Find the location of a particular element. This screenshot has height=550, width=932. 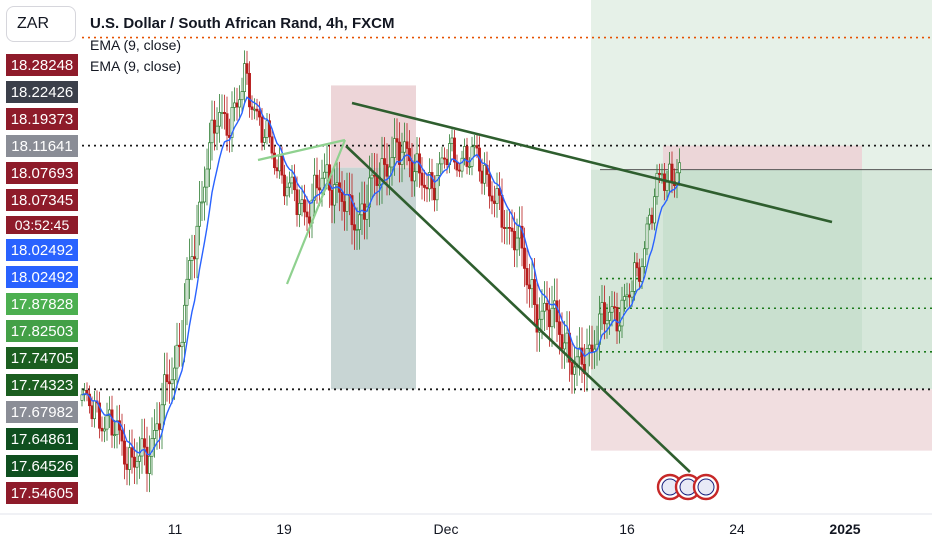

price-level-tag: 17.74705 is located at coordinates (42, 358).